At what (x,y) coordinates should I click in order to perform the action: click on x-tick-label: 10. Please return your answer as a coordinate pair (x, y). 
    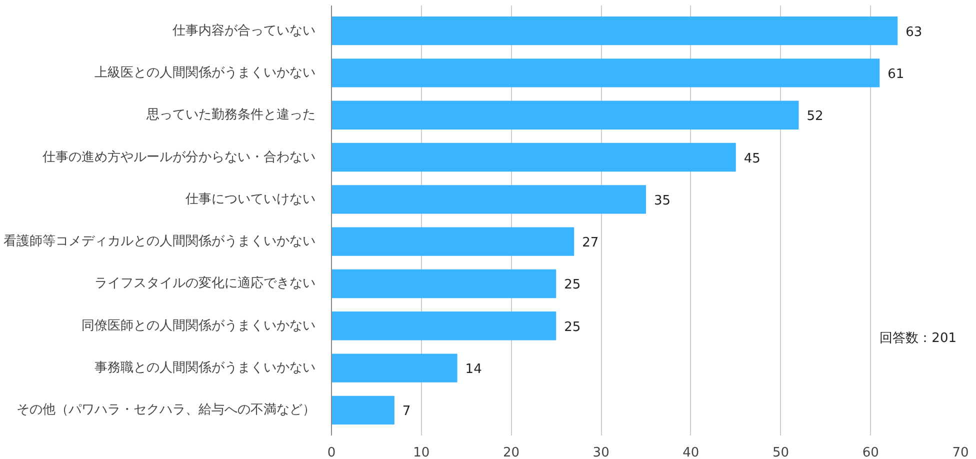
    Looking at the image, I should click on (421, 452).